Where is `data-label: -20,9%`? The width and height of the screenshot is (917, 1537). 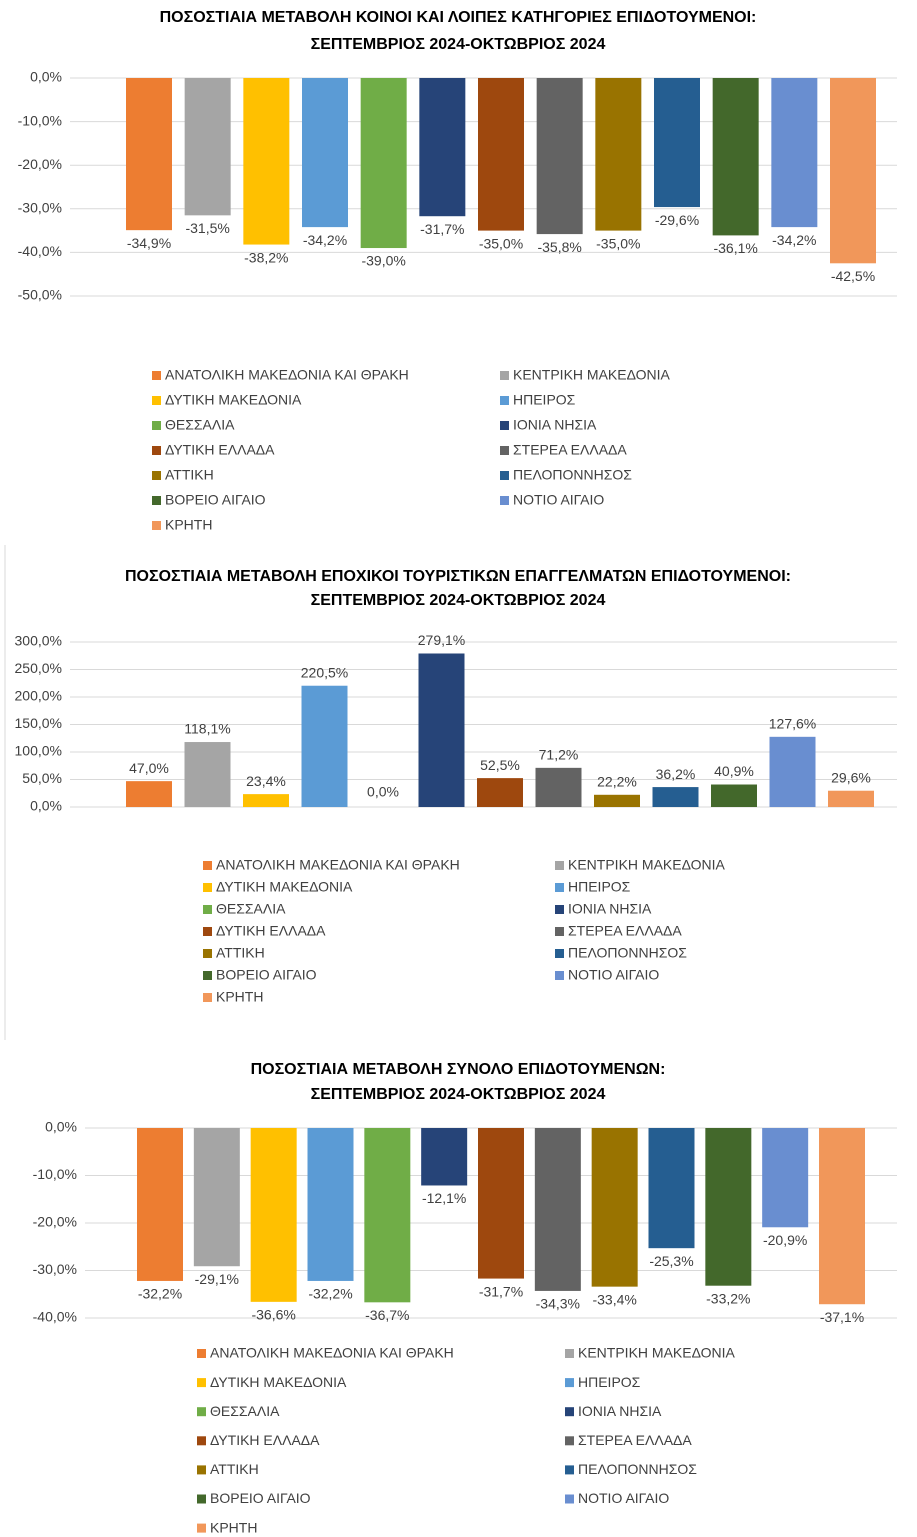 data-label: -20,9% is located at coordinates (785, 1240).